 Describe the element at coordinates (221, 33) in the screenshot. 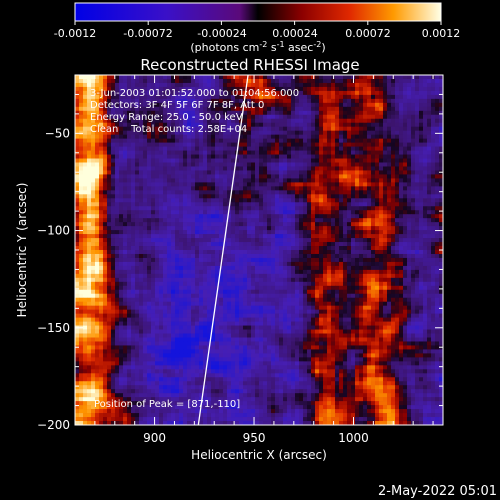

I see `colorbar-tick-label: -0.00024` at that location.